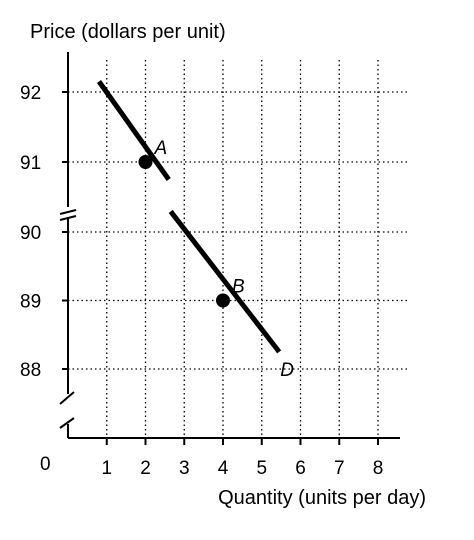 The image size is (474, 540). What do you see at coordinates (300, 468) in the screenshot?
I see `x-tick-label-6: 6` at bounding box center [300, 468].